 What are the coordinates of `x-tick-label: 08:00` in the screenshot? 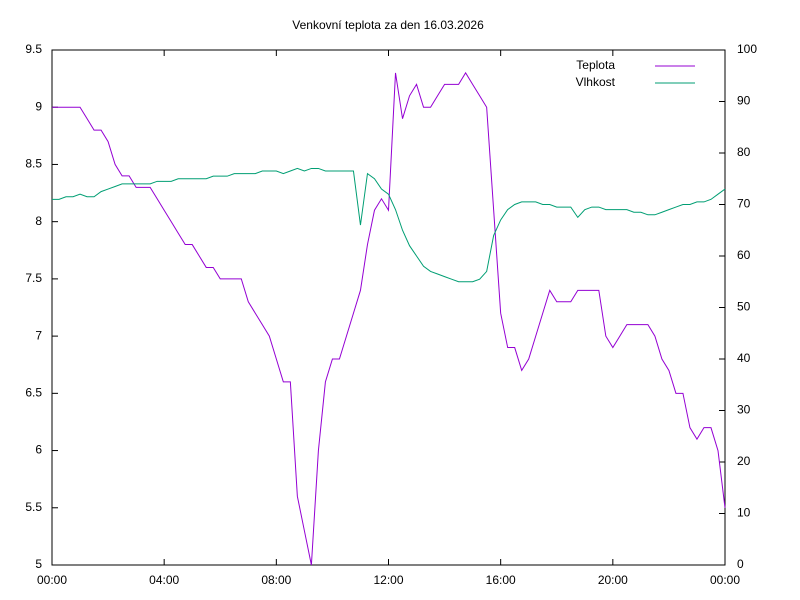 It's located at (276, 580).